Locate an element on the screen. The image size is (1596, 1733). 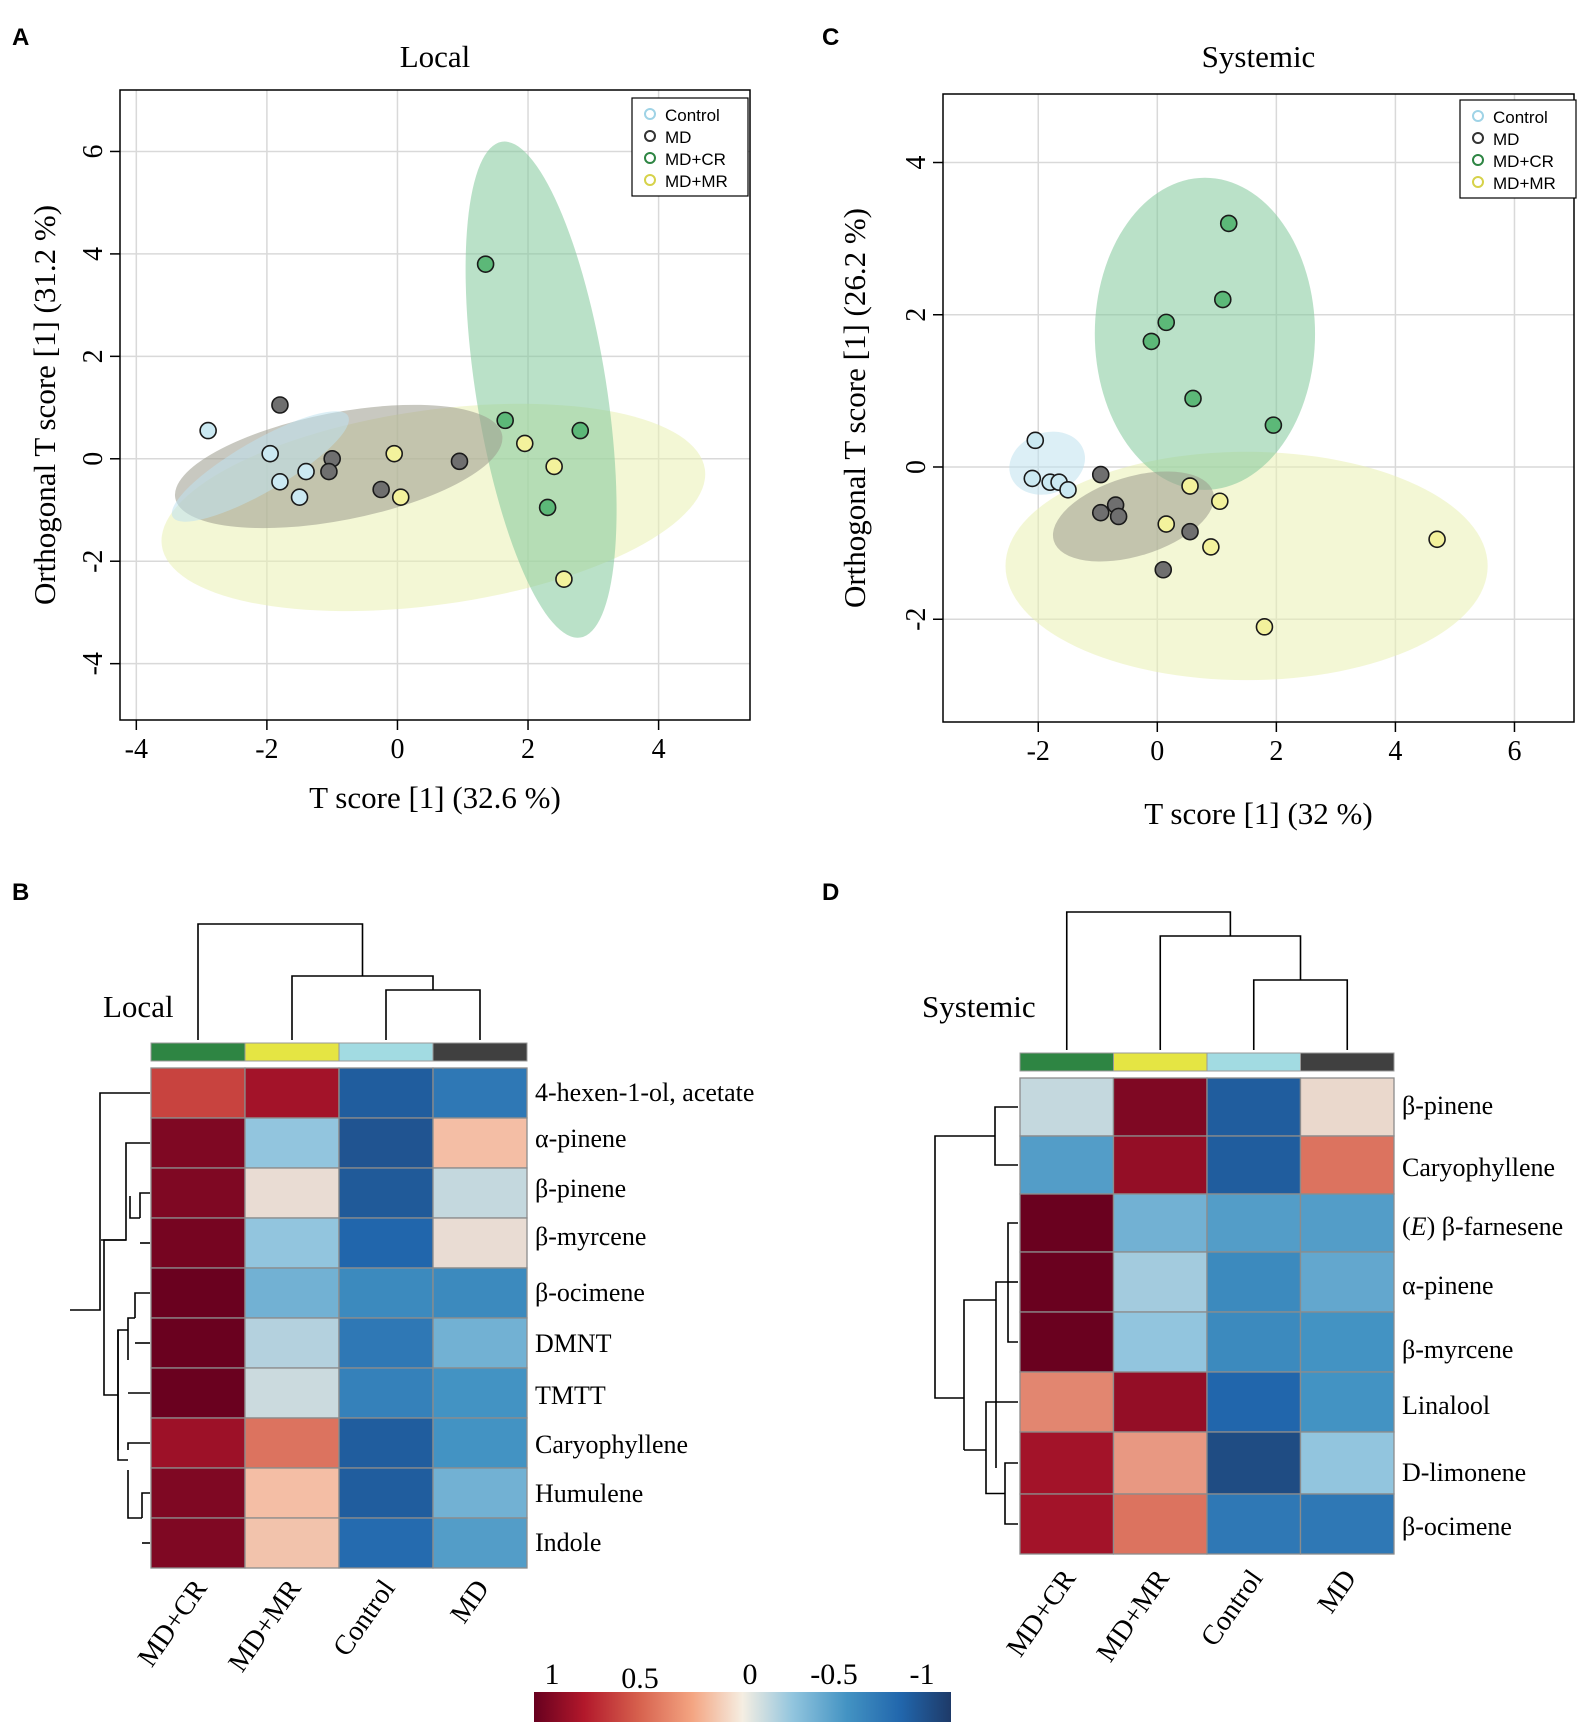
row-label: 4-hexen-1-ol, acetate is located at coordinates (644, 1092).